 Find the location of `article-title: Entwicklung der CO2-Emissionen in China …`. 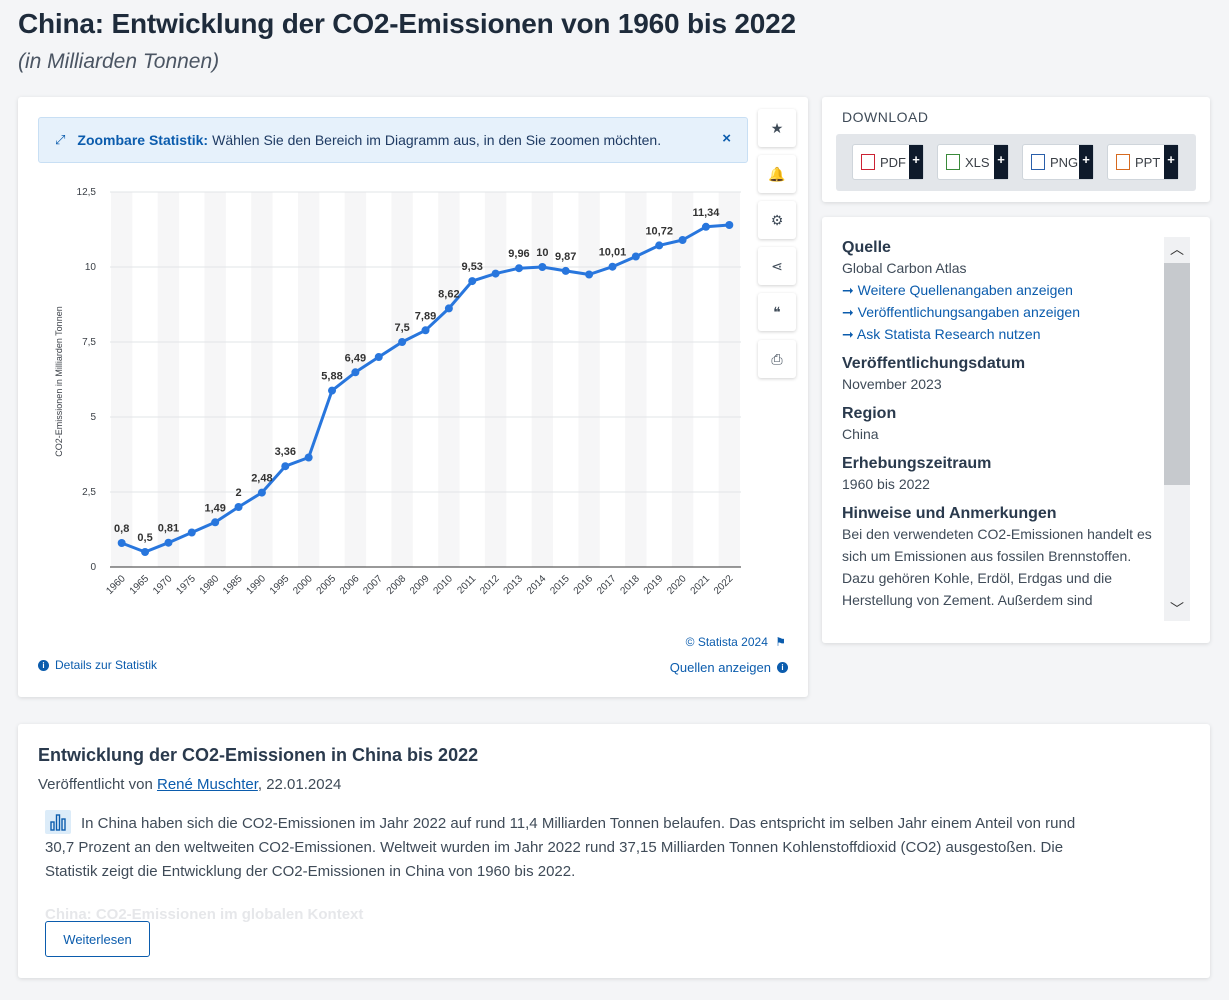

article-title: Entwicklung der CO2-Emissionen in China … is located at coordinates (258, 755).